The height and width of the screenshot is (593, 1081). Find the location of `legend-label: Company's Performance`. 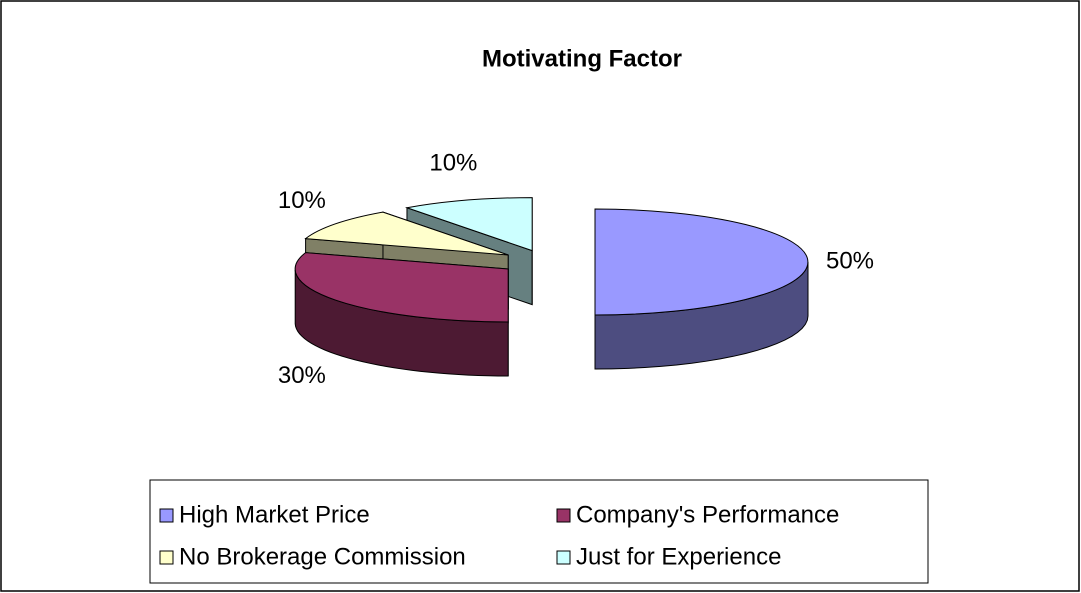

legend-label: Company's Performance is located at coordinates (707, 514).